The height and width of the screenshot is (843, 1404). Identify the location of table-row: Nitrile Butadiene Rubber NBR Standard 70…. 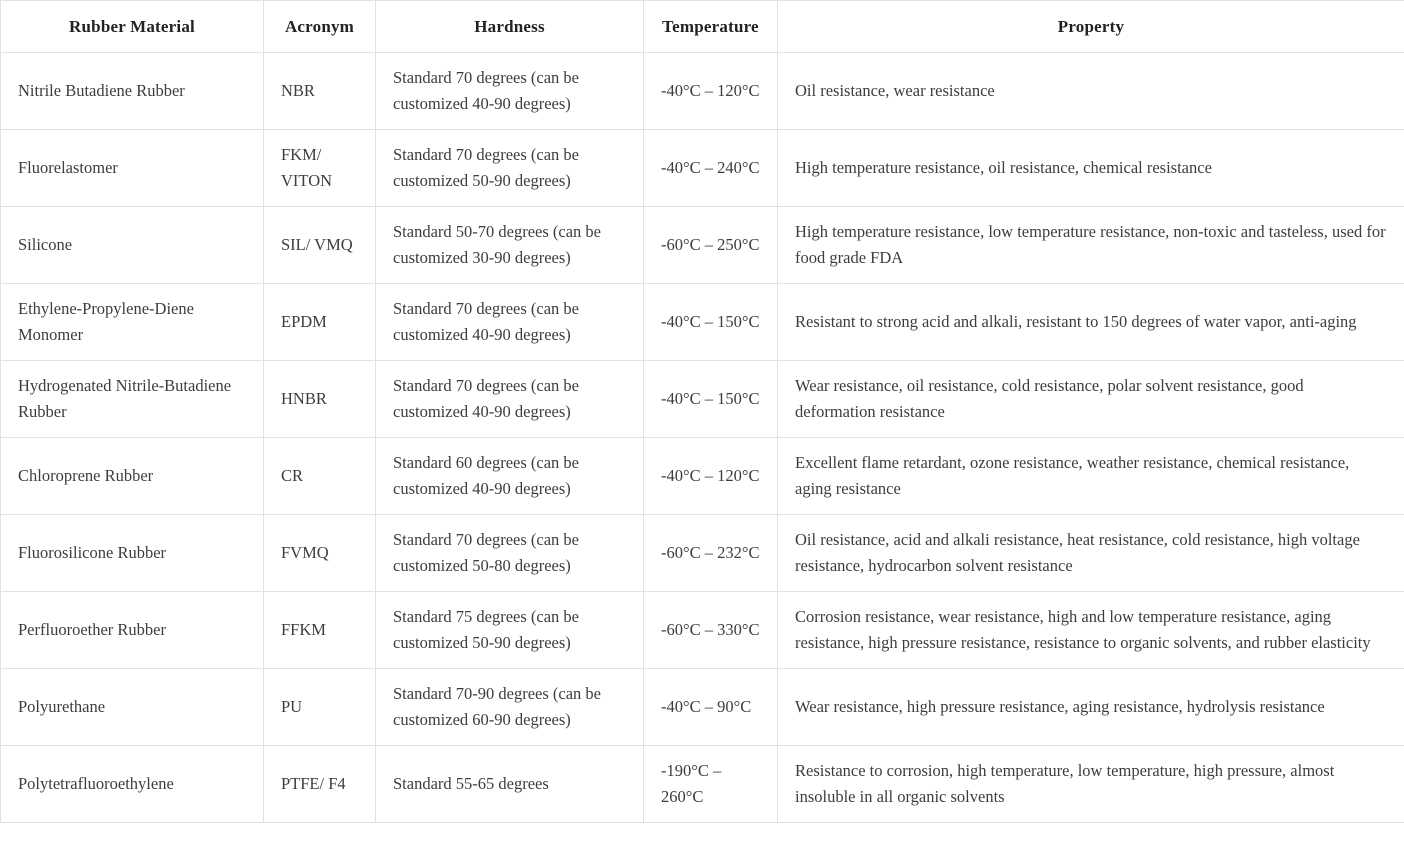
(702, 91).